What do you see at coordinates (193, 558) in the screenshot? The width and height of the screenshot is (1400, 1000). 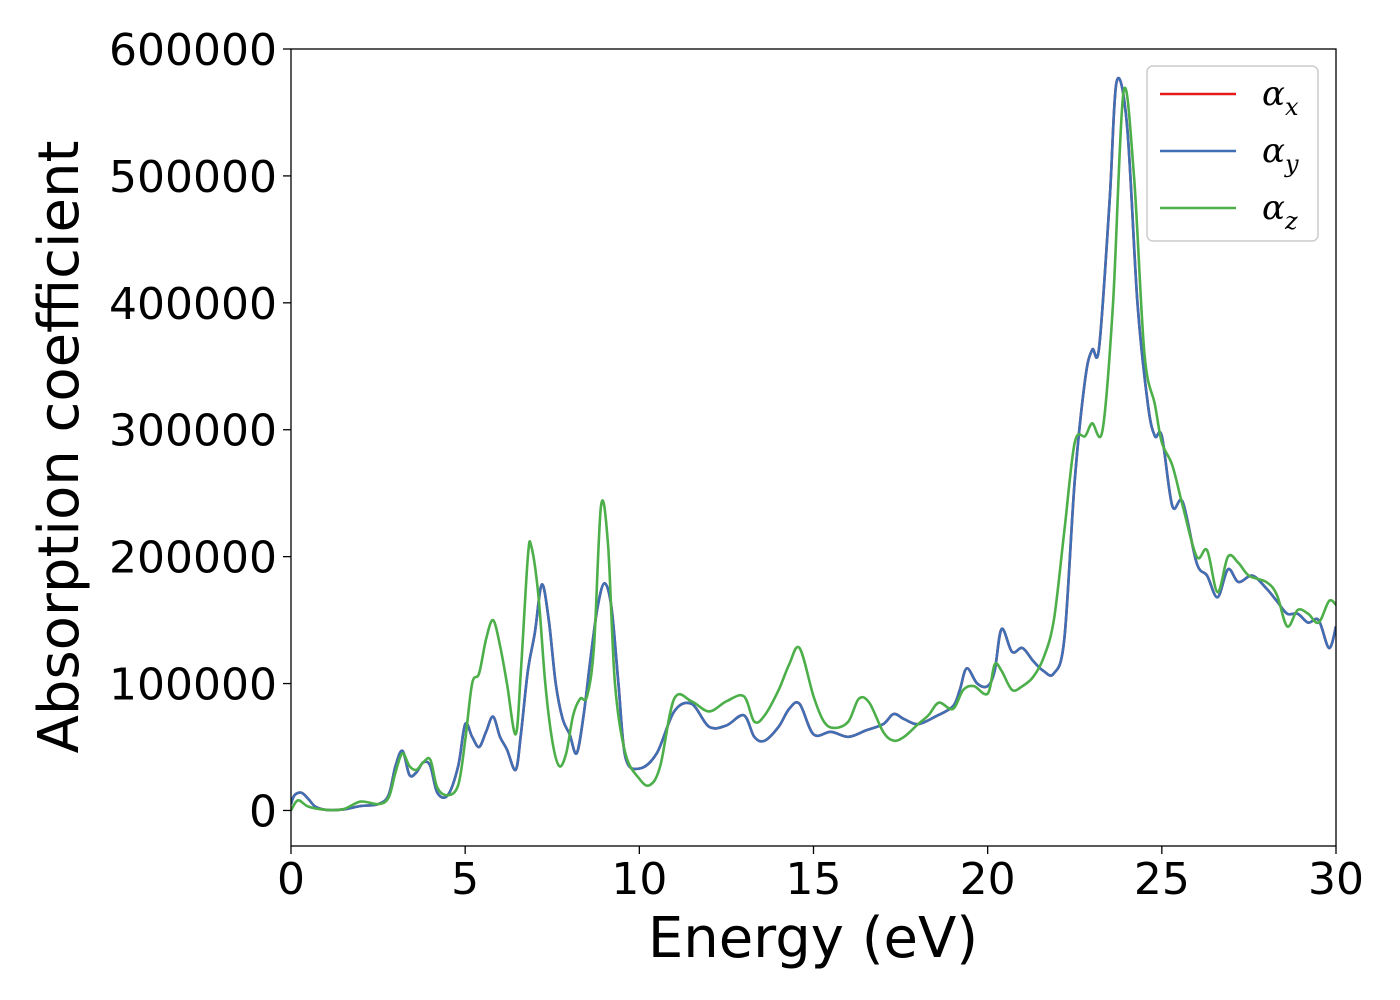 I see `y-tick-label: 200000` at bounding box center [193, 558].